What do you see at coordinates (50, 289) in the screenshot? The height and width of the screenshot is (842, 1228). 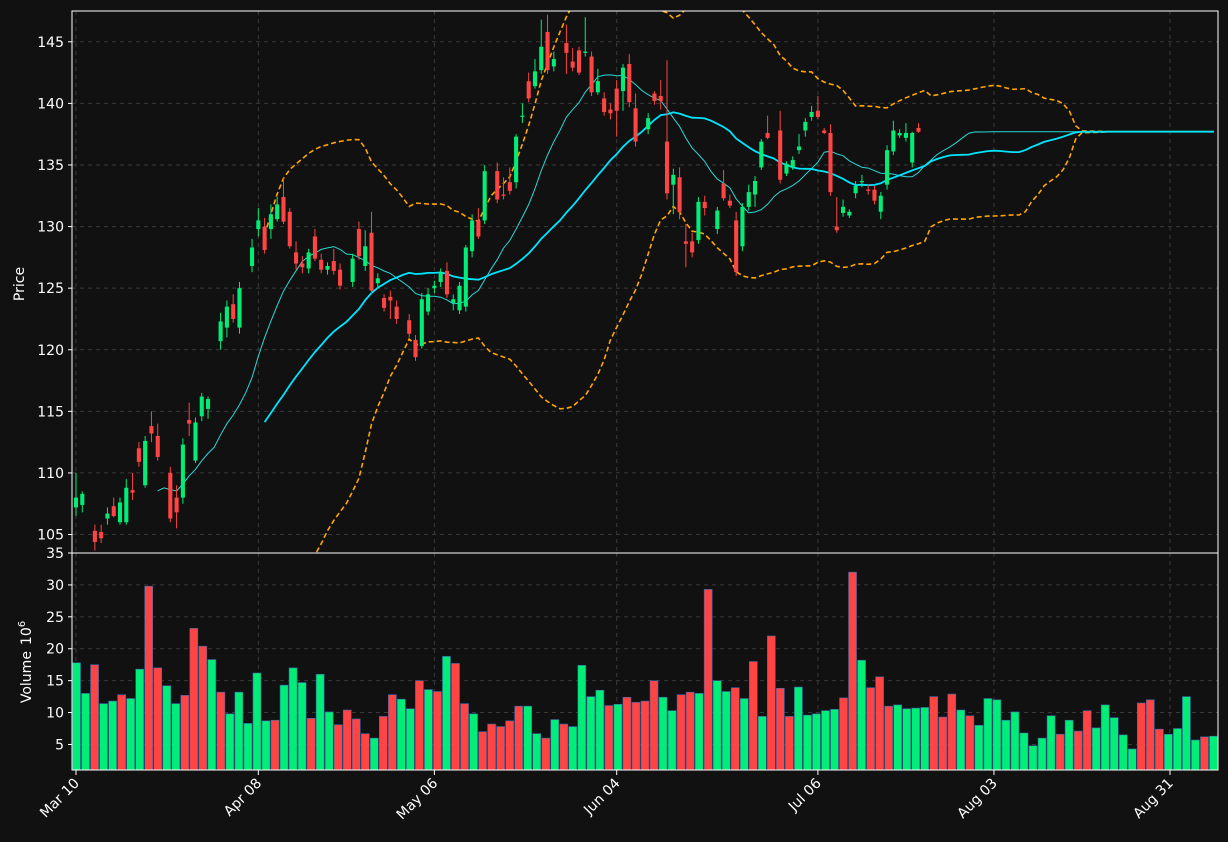 I see `price-tick-label: 125` at bounding box center [50, 289].